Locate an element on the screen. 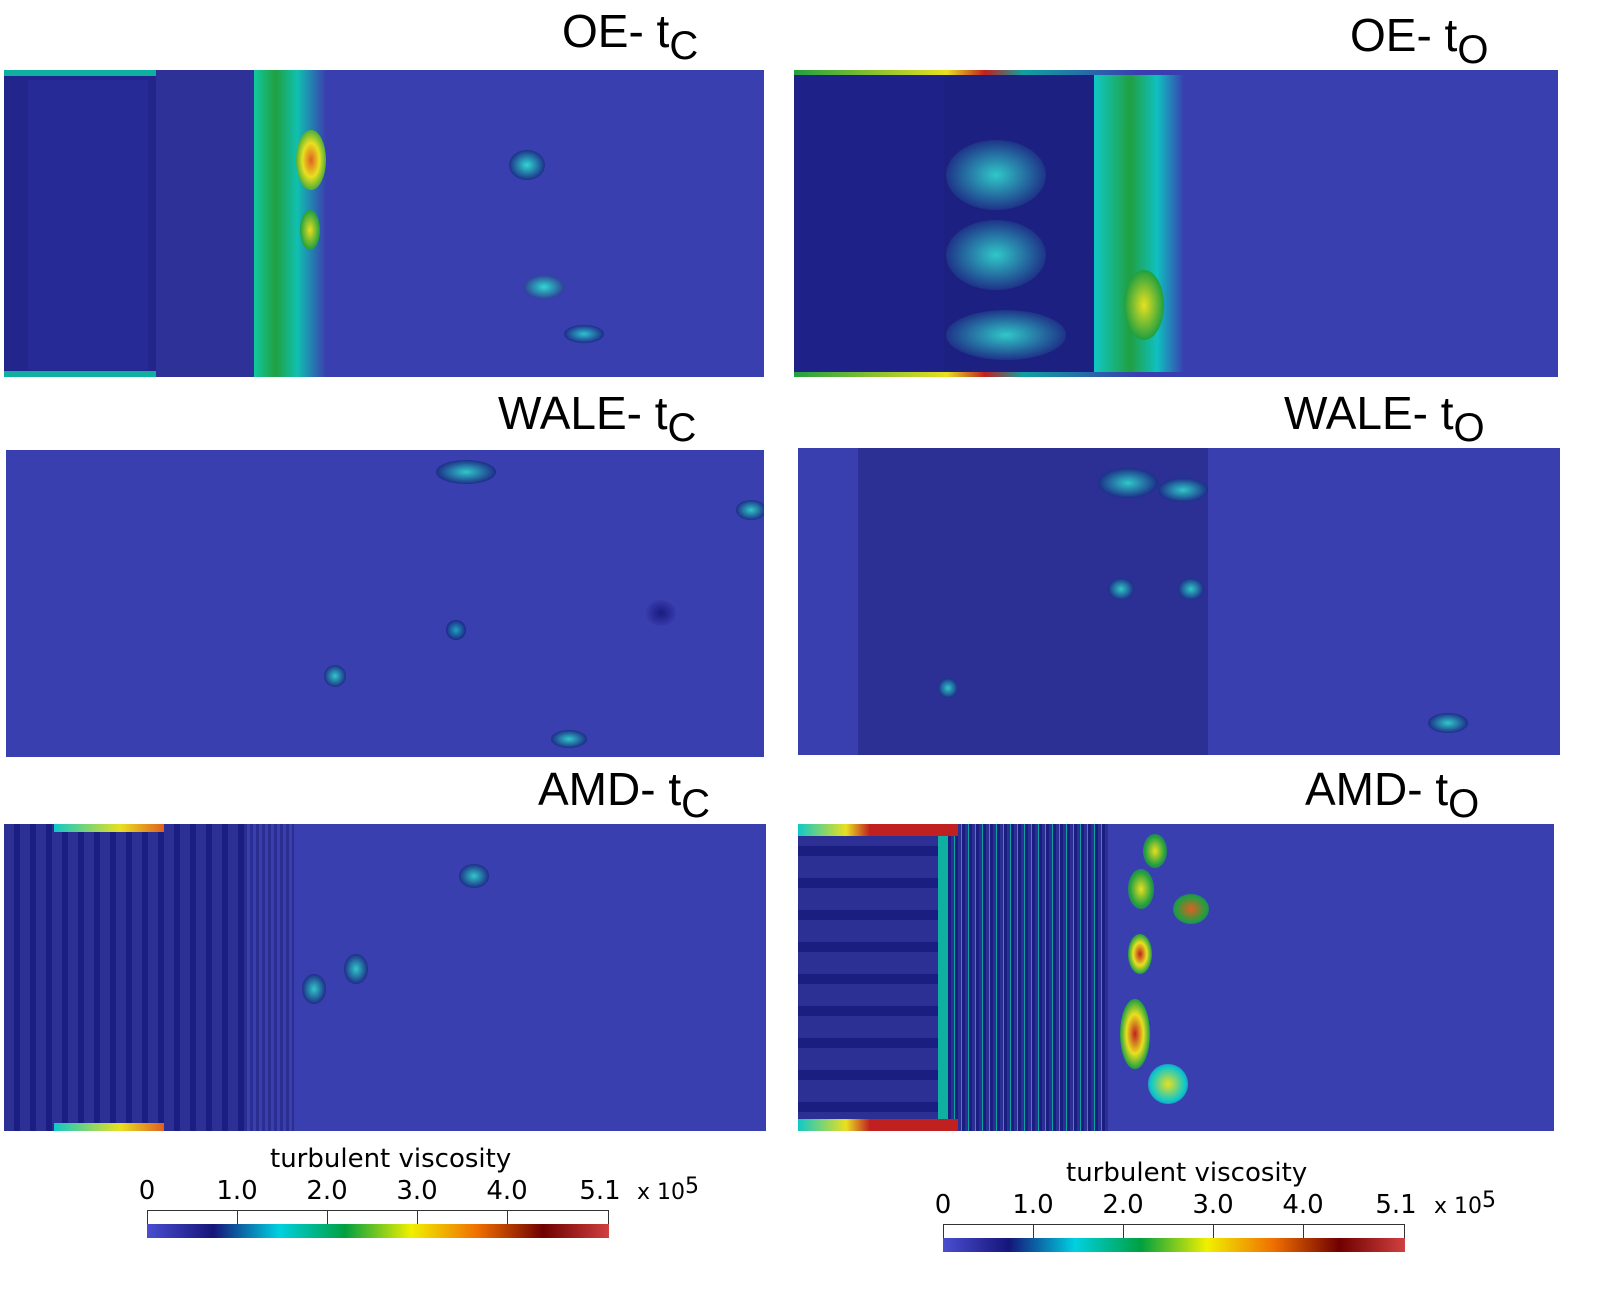 The width and height of the screenshot is (1602, 1302). panel-title-oe-tc: OE- tC is located at coordinates (630, 36).